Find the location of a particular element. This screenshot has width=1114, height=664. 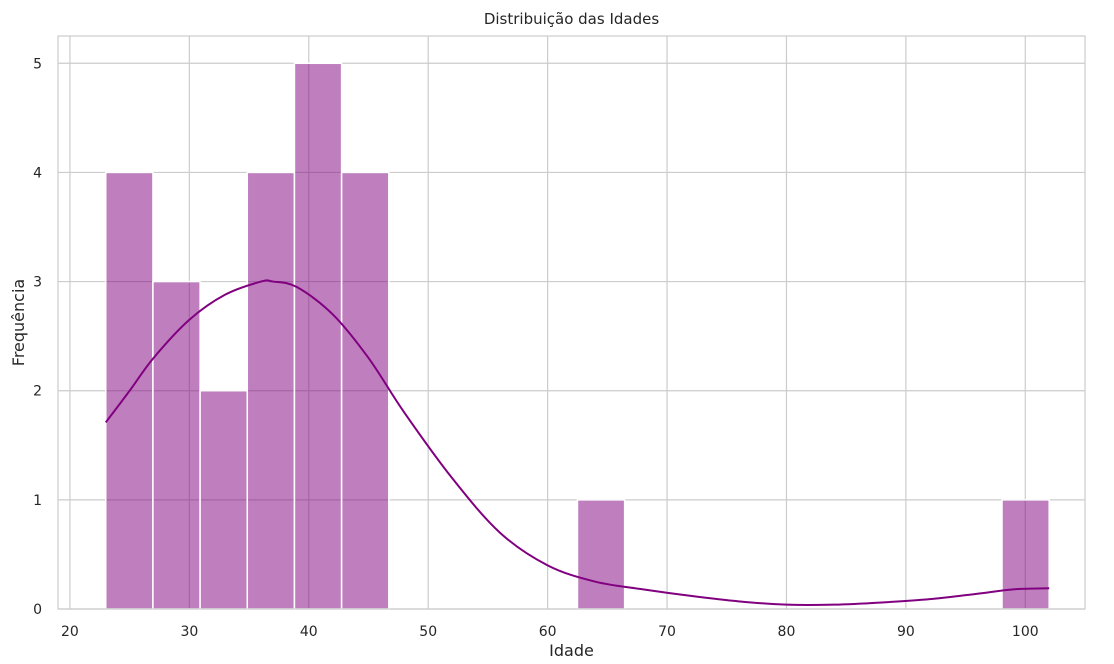

x-tick-label: 60 is located at coordinates (548, 632).